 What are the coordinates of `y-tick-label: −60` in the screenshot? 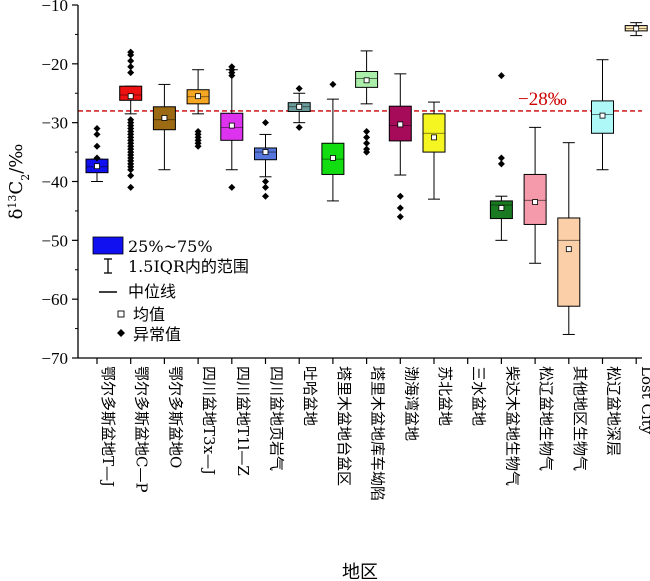 It's located at (54, 299).